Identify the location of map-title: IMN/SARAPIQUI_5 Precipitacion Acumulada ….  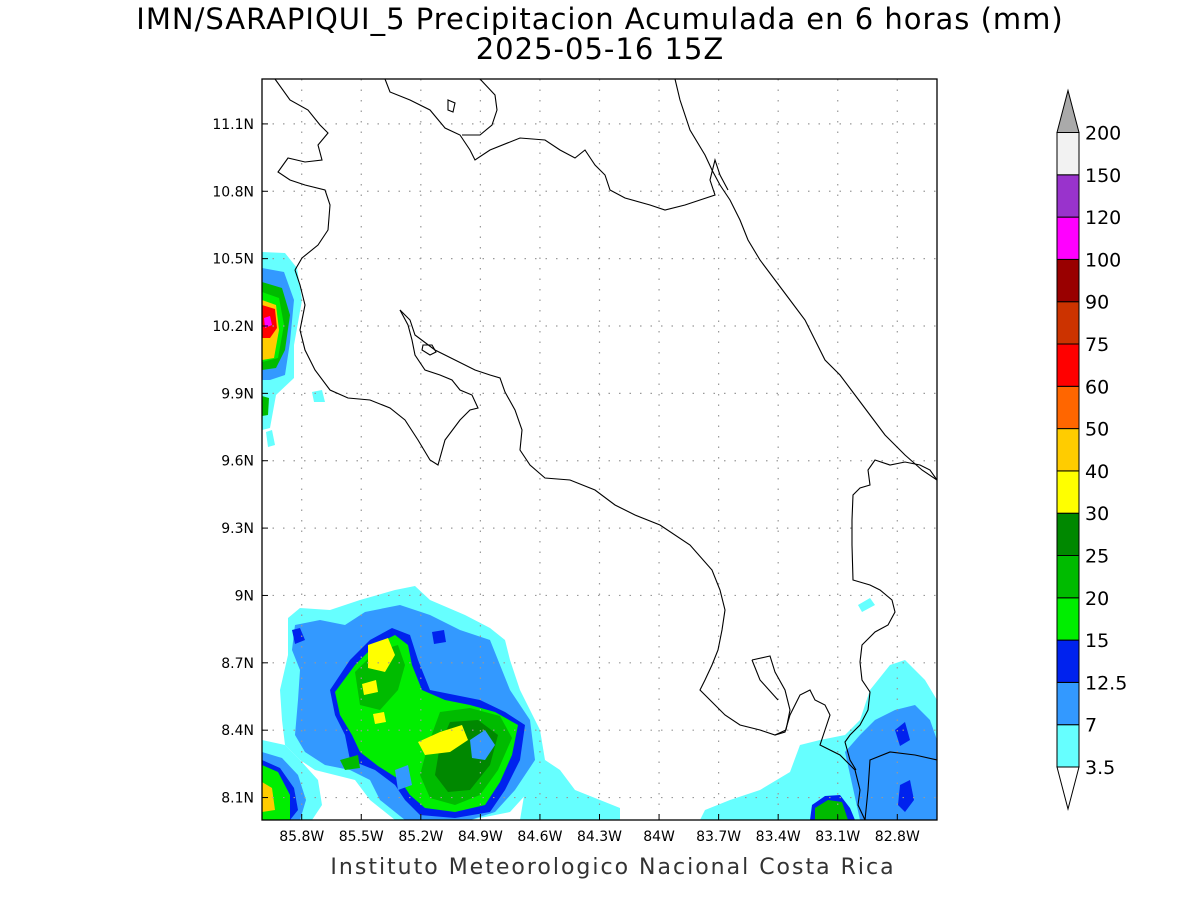
(600, 19).